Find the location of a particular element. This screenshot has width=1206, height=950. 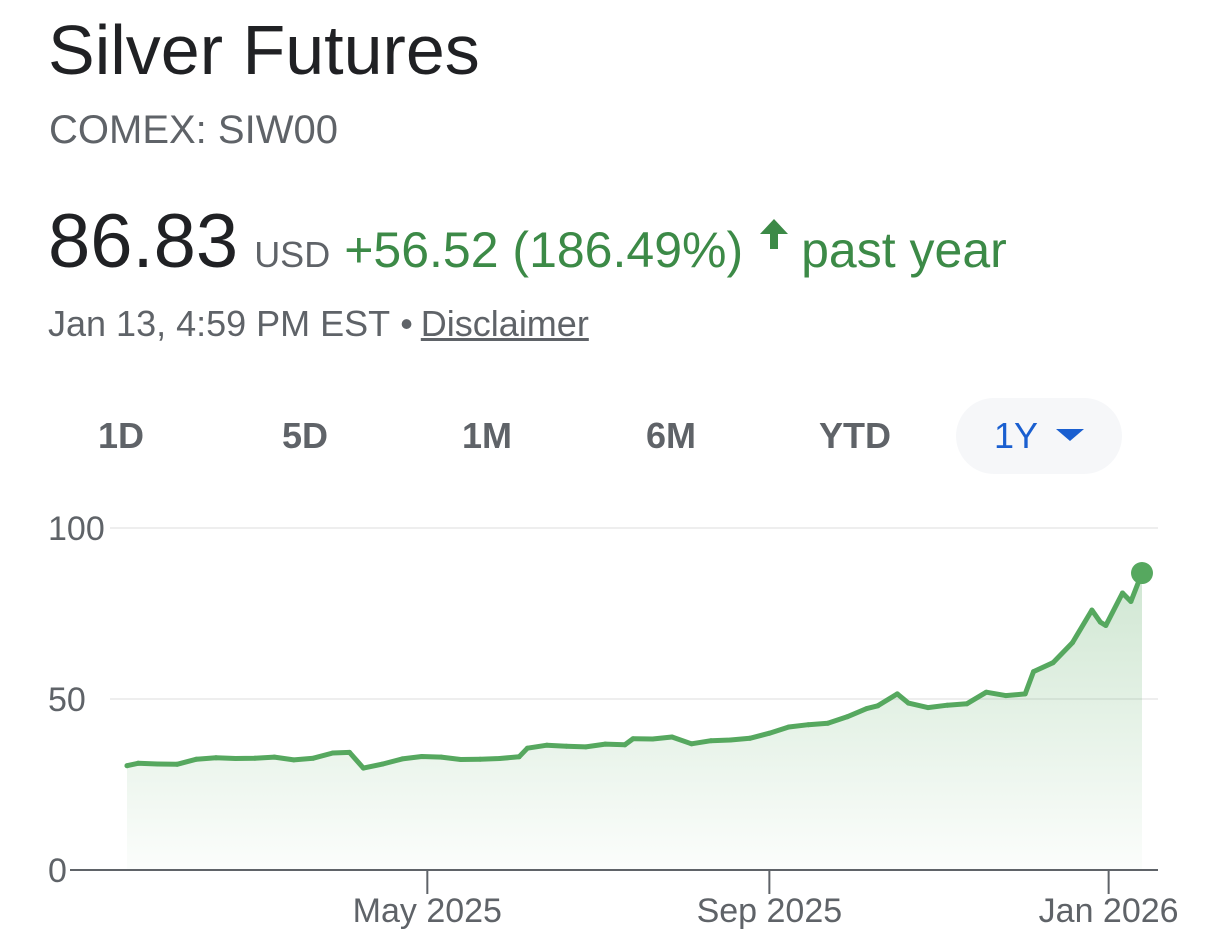

range-label: 1M is located at coordinates (486, 435).